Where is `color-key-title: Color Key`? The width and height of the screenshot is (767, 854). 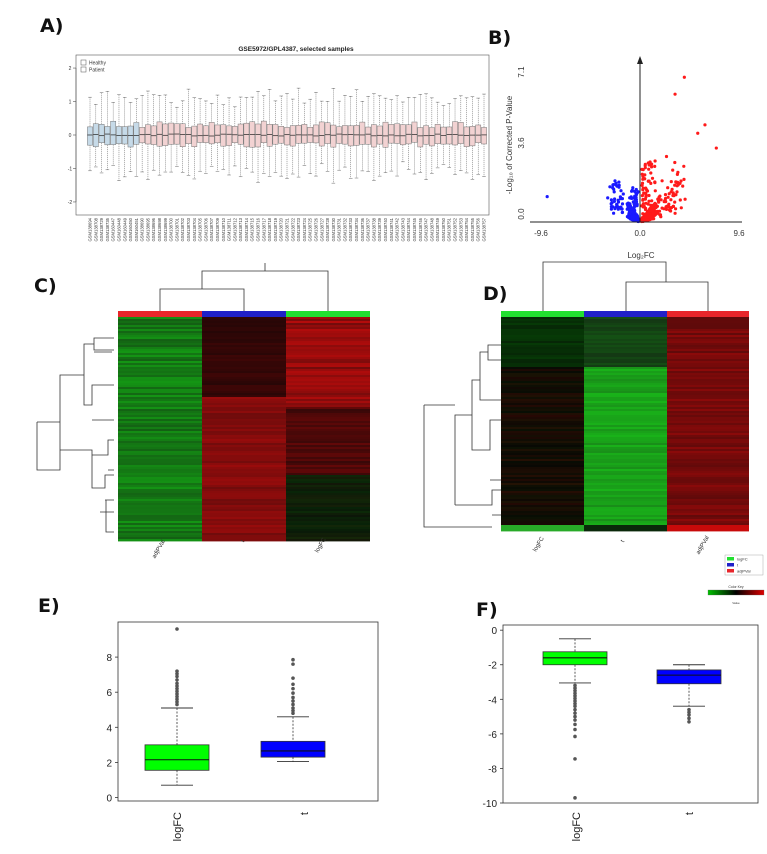 color-key-title: Color Key is located at coordinates (736, 587).